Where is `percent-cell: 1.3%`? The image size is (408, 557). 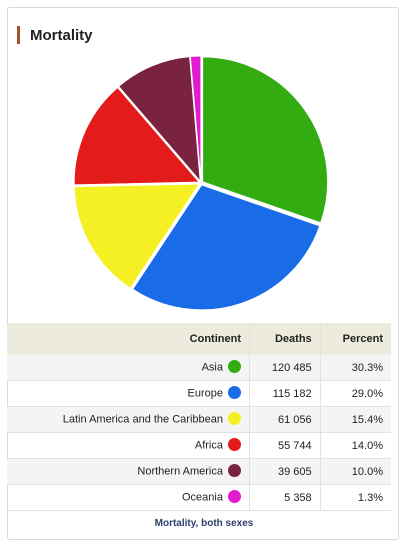
percent-cell: 1.3% is located at coordinates (355, 497).